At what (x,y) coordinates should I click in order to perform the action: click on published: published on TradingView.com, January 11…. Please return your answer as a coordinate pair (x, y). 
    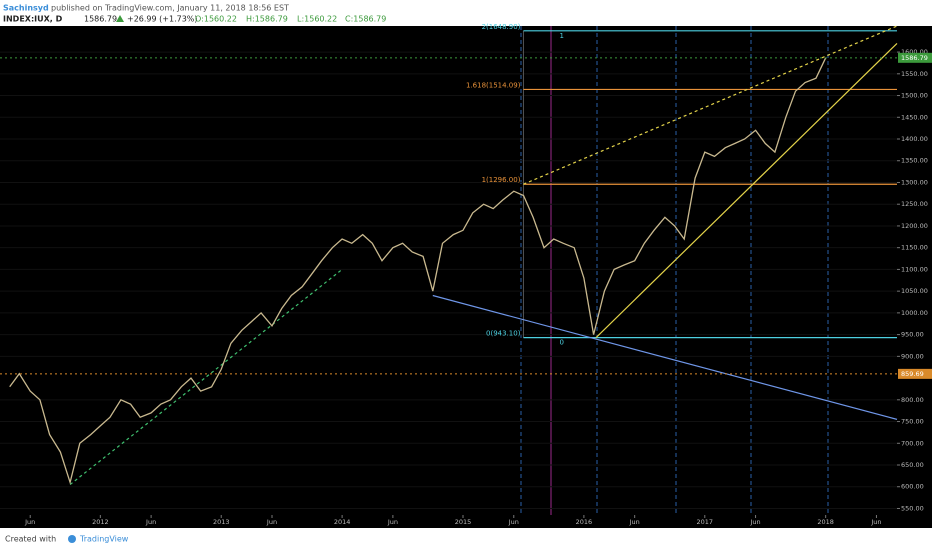
    Looking at the image, I should click on (170, 8).